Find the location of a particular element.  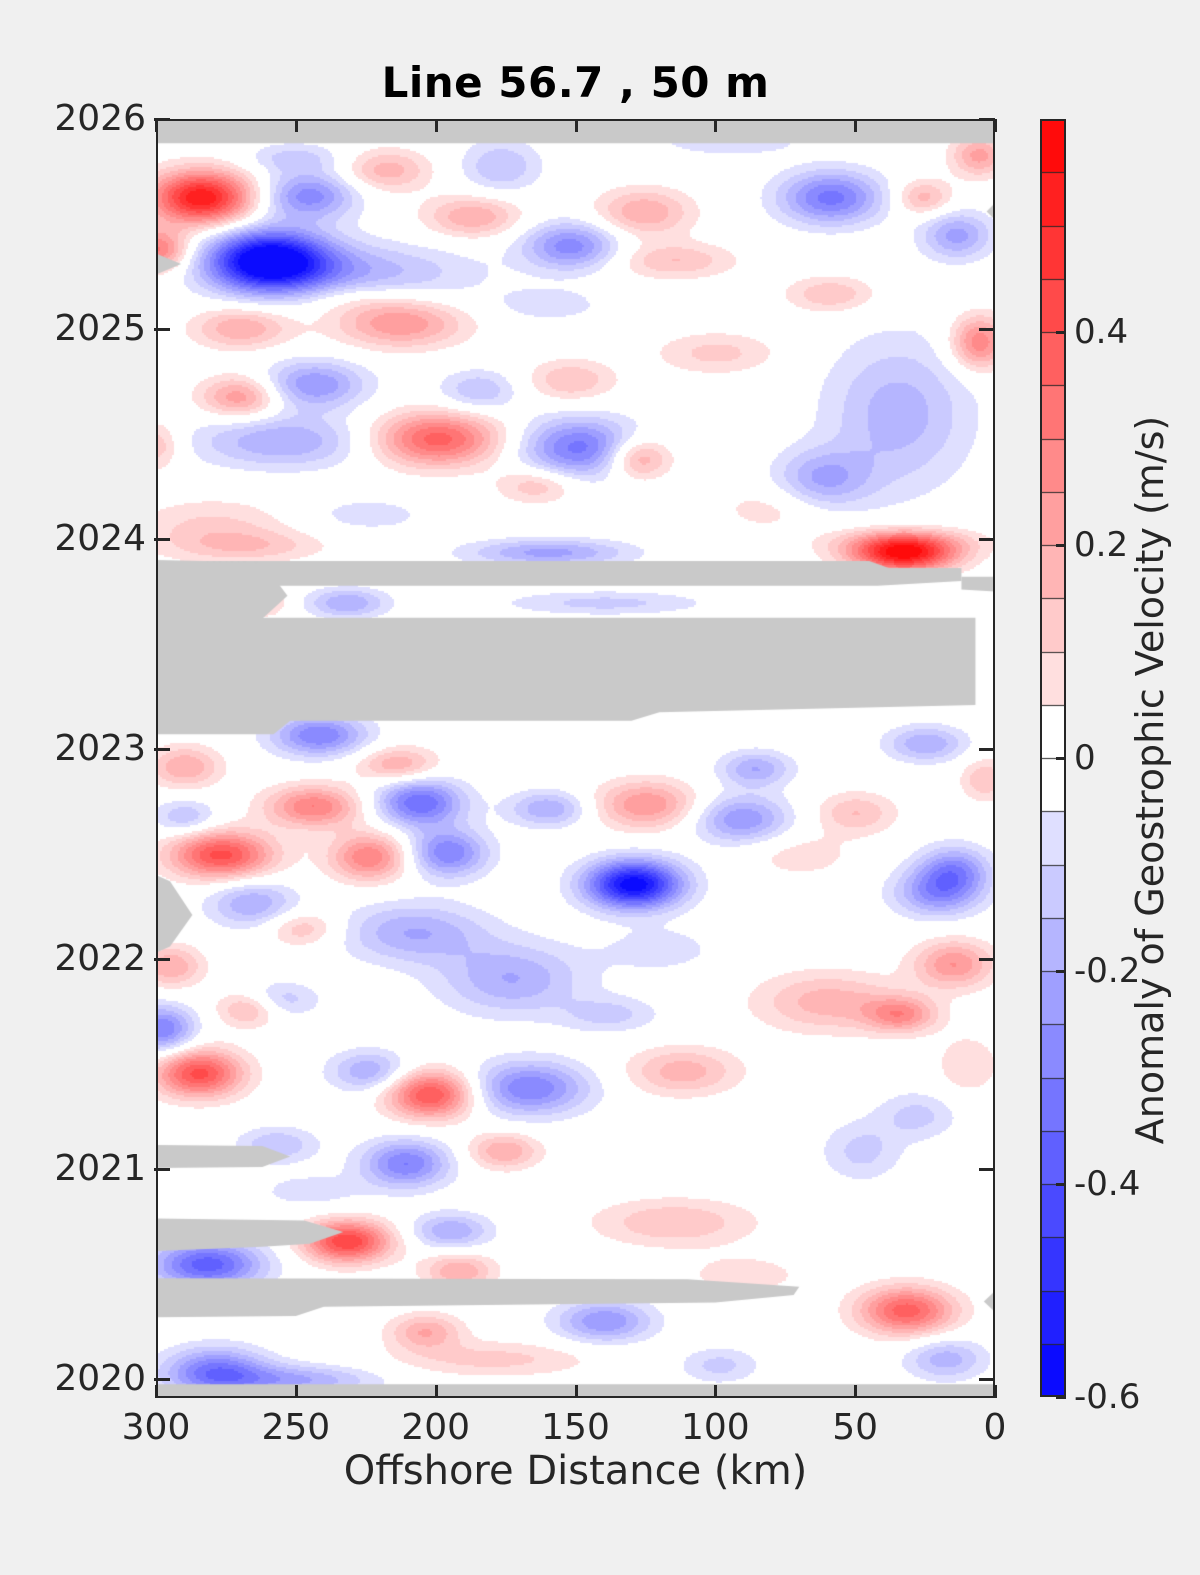

x-axis-label: Offshore Distance (km) is located at coordinates (575, 1471).